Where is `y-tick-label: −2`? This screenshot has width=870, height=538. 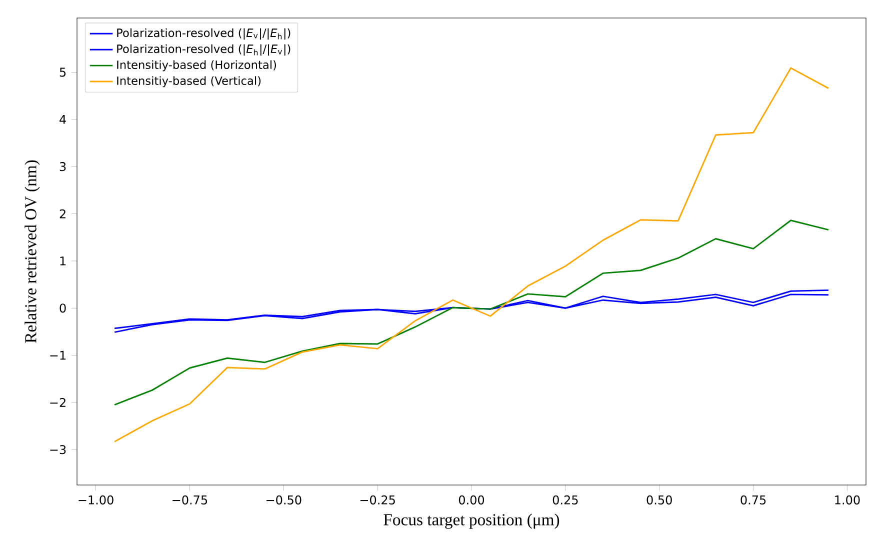
y-tick-label: −2 is located at coordinates (58, 402).